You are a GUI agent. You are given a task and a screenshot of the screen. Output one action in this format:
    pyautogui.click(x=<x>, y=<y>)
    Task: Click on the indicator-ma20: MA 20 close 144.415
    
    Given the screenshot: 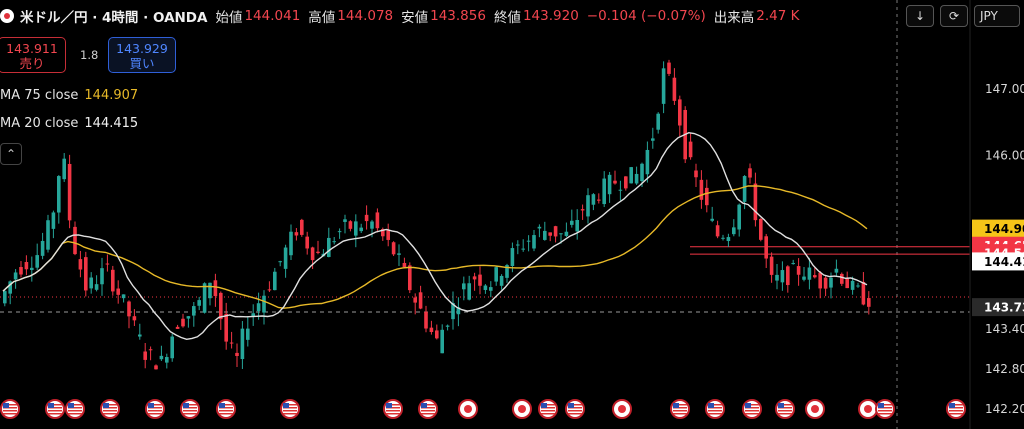 What is the action you would take?
    pyautogui.click(x=69, y=123)
    